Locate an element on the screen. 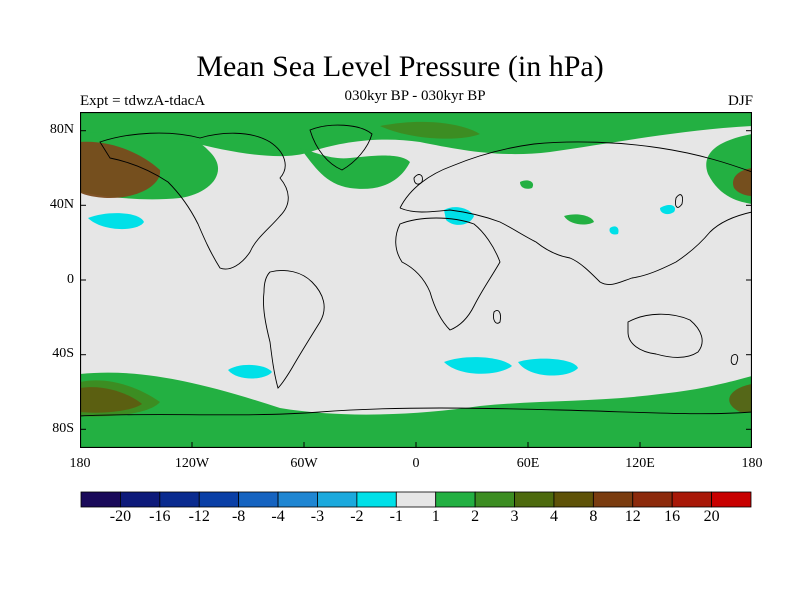 The width and height of the screenshot is (800, 600). lat-label-80s: 80S is located at coordinates (63, 428).